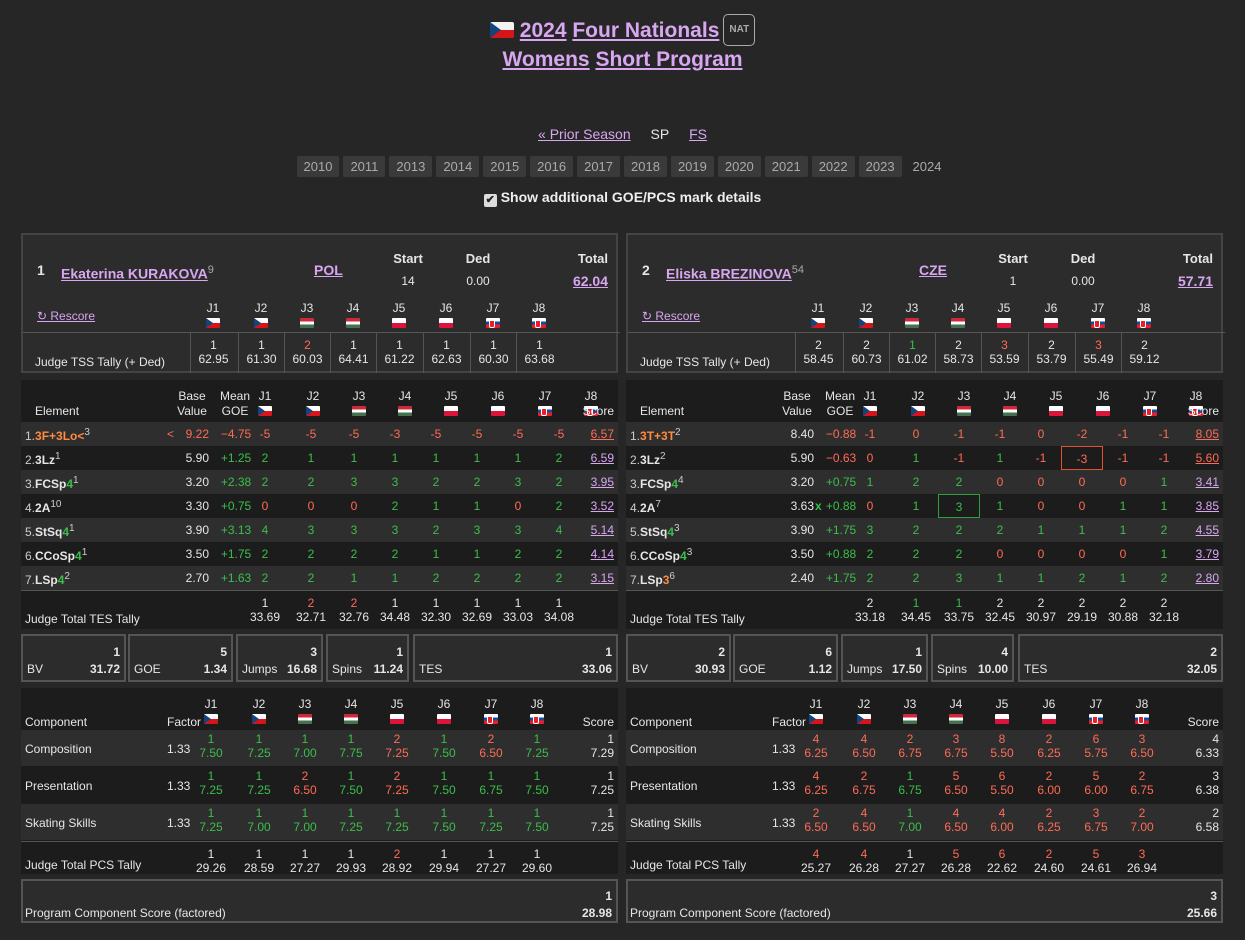 This screenshot has width=1245, height=940. What do you see at coordinates (635, 484) in the screenshot?
I see `element-index: 3.` at bounding box center [635, 484].